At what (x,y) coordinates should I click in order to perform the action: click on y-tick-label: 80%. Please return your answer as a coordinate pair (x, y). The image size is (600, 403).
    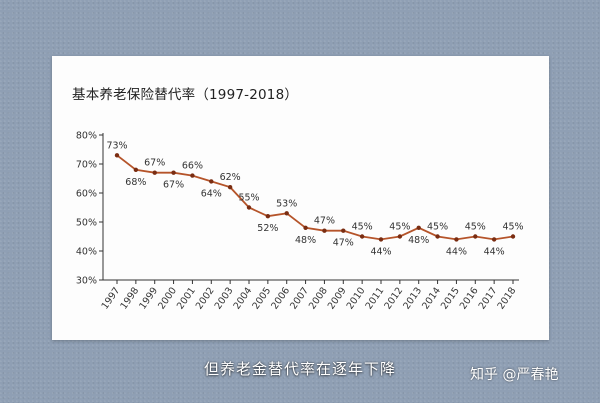
    Looking at the image, I should click on (86, 136).